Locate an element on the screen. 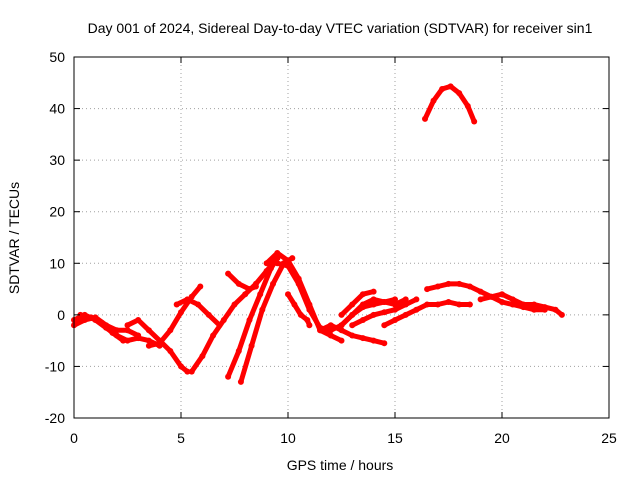 This screenshot has height=480, width=640. x-tick-label: 5 is located at coordinates (181, 438).